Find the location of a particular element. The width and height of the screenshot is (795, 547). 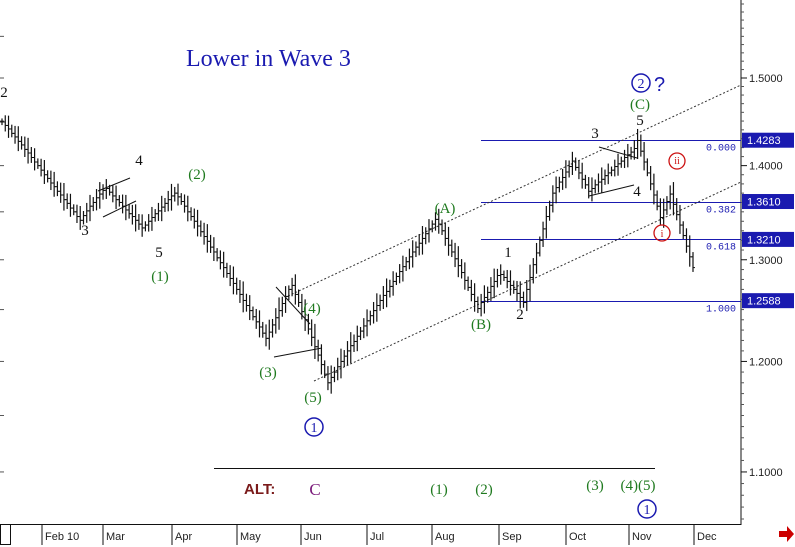

wave-4-upper: 4 is located at coordinates (637, 192).